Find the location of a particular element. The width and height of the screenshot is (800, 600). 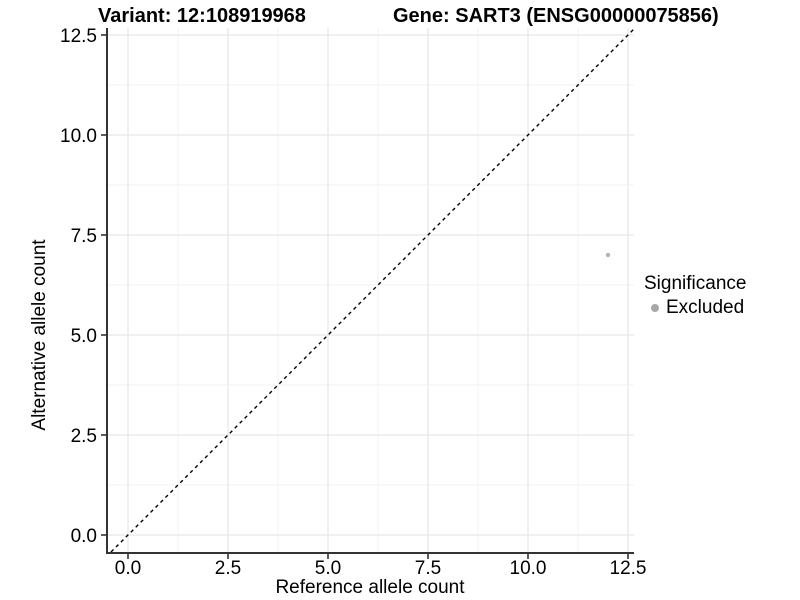

x-axis-title: Reference allele count is located at coordinates (370, 588).